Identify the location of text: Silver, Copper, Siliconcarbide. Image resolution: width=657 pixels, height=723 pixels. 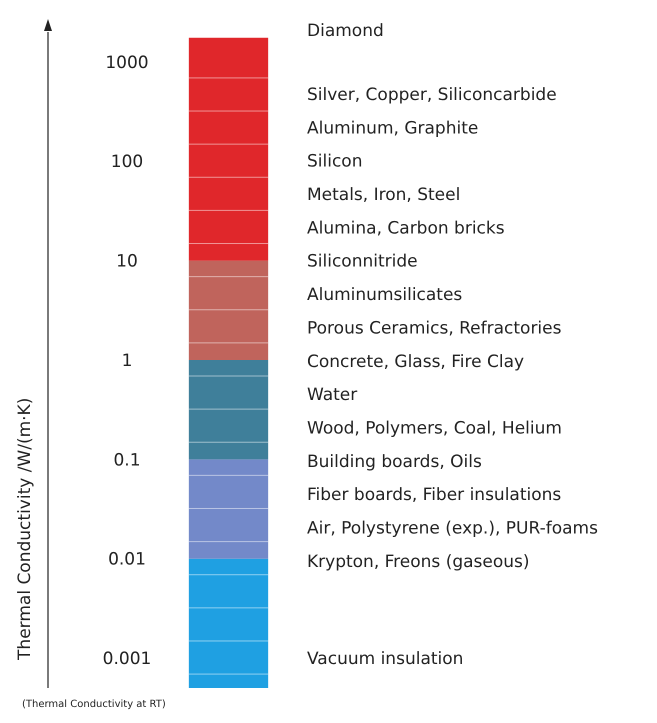
(432, 94).